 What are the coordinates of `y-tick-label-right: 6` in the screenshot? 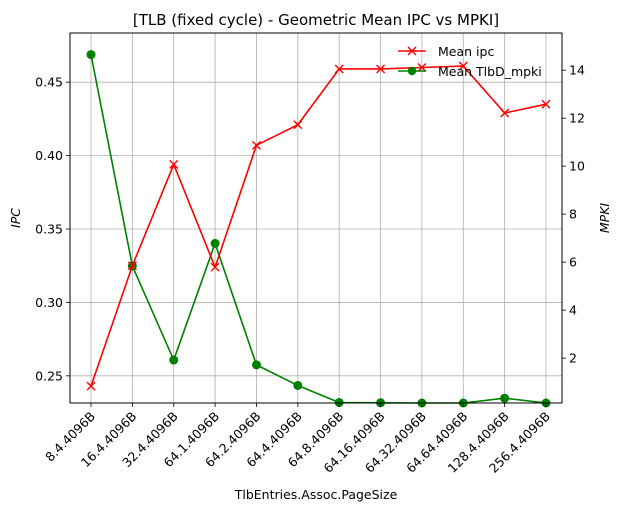 It's located at (573, 262).